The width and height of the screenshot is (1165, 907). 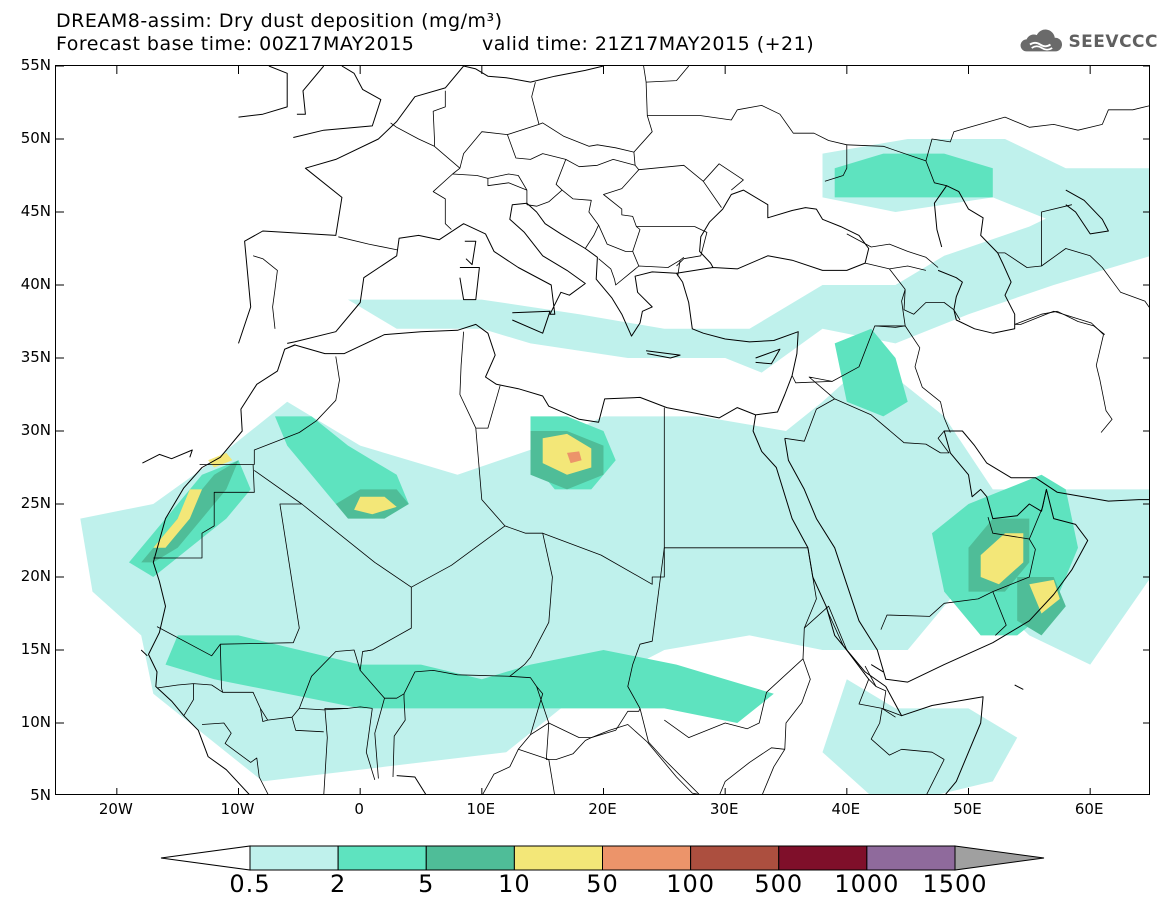 What do you see at coordinates (237, 809) in the screenshot?
I see `longitude-tick-label: 10W` at bounding box center [237, 809].